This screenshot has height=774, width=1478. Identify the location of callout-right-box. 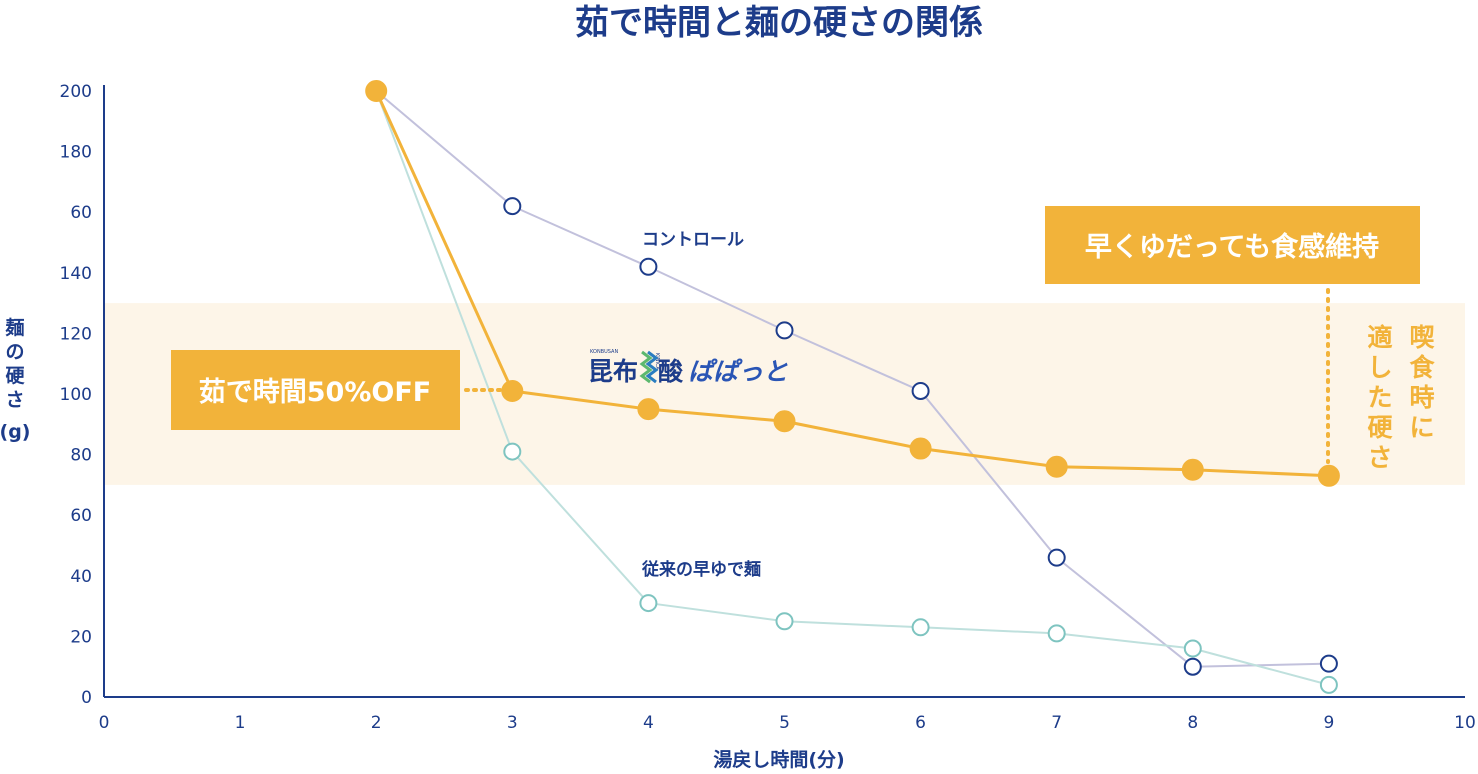
(1232, 245).